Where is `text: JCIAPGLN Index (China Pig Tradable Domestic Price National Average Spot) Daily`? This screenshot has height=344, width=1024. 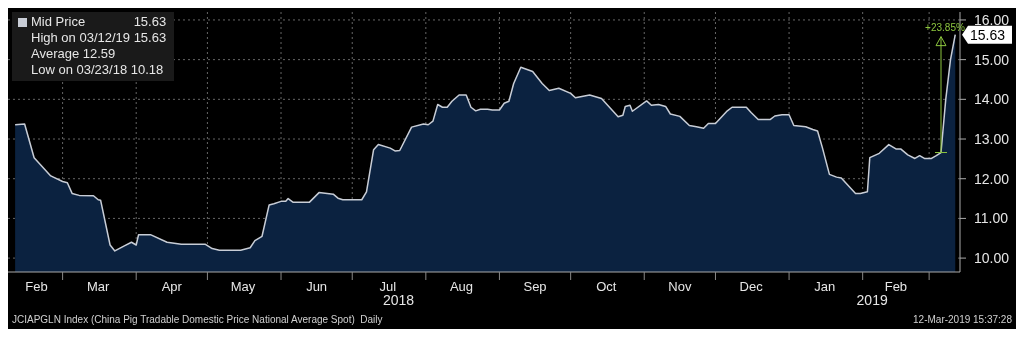 text: JCIAPGLN Index (China Pig Tradable Domestic Price National Average Spot) Daily is located at coordinates (197, 319).